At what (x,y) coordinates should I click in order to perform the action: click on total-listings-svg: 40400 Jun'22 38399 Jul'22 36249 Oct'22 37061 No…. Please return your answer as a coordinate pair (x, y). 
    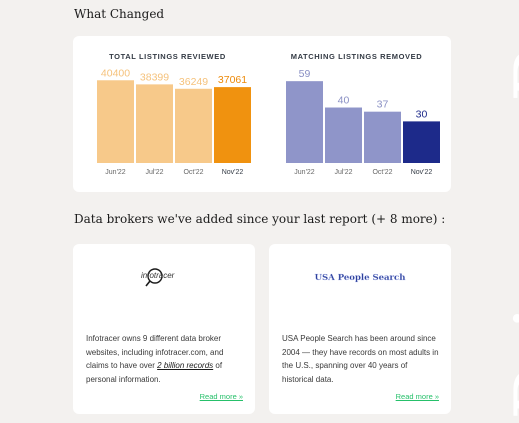
    Looking at the image, I should click on (174, 121).